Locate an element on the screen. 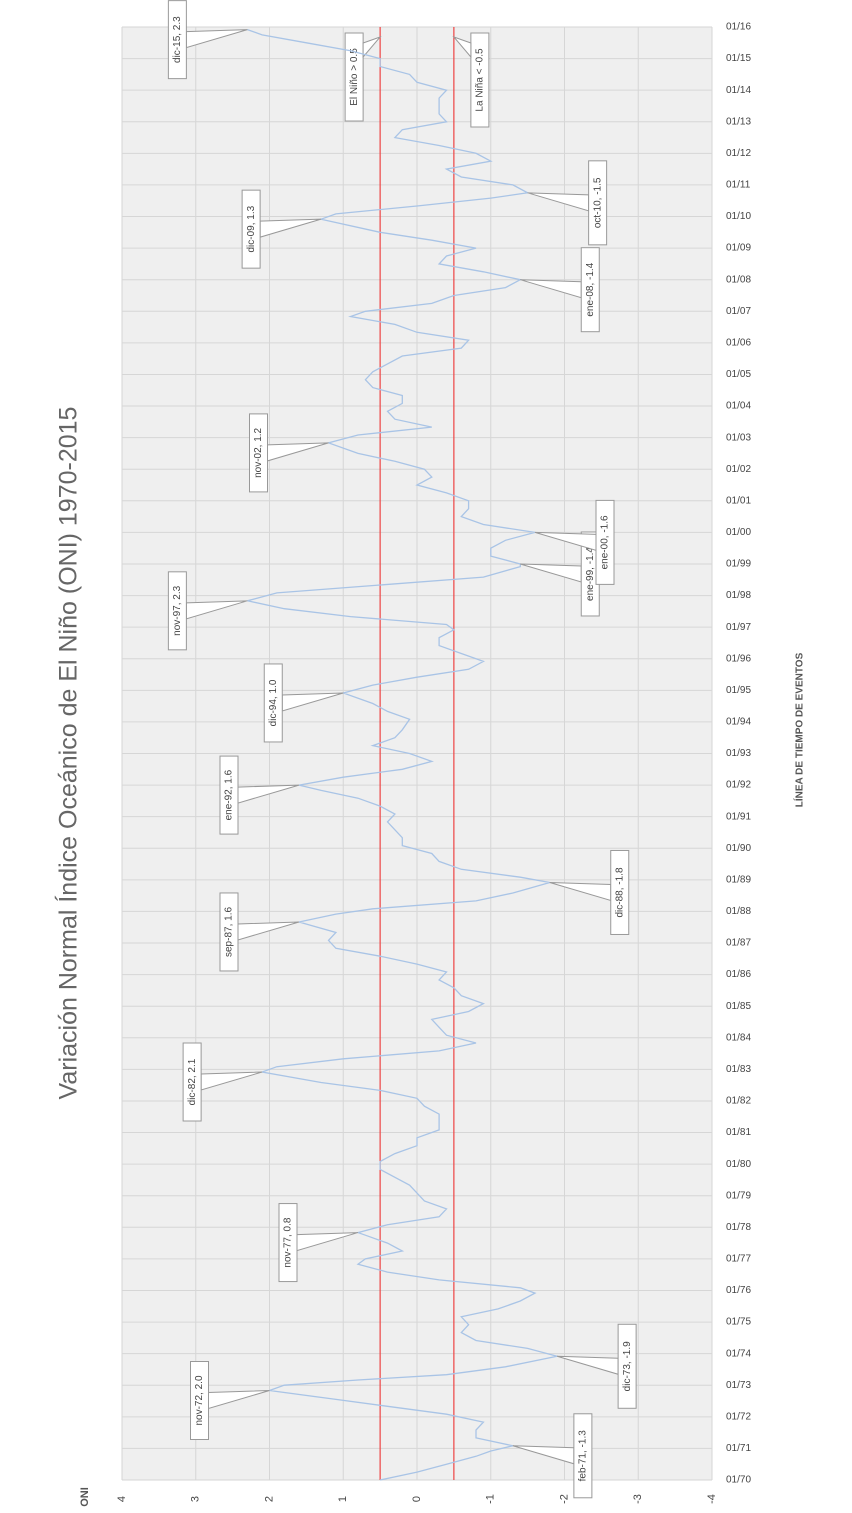  x-tick-label: 01/88 is located at coordinates (738, 911).